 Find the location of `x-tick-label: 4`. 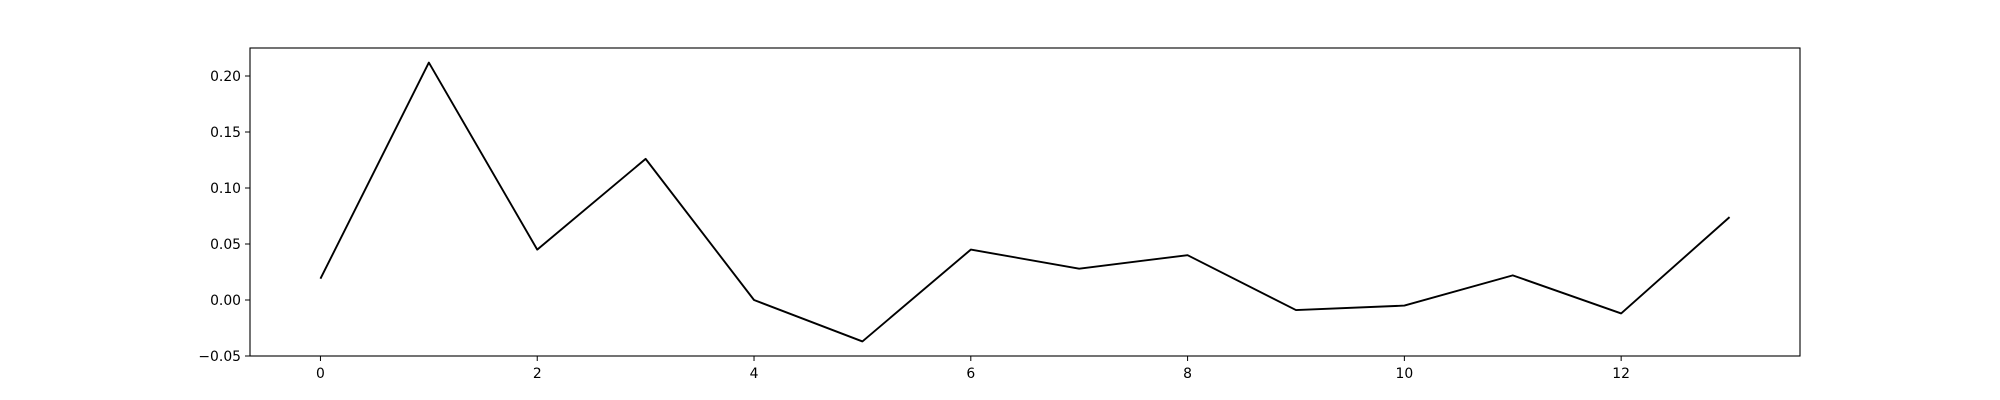

x-tick-label: 4 is located at coordinates (754, 374).